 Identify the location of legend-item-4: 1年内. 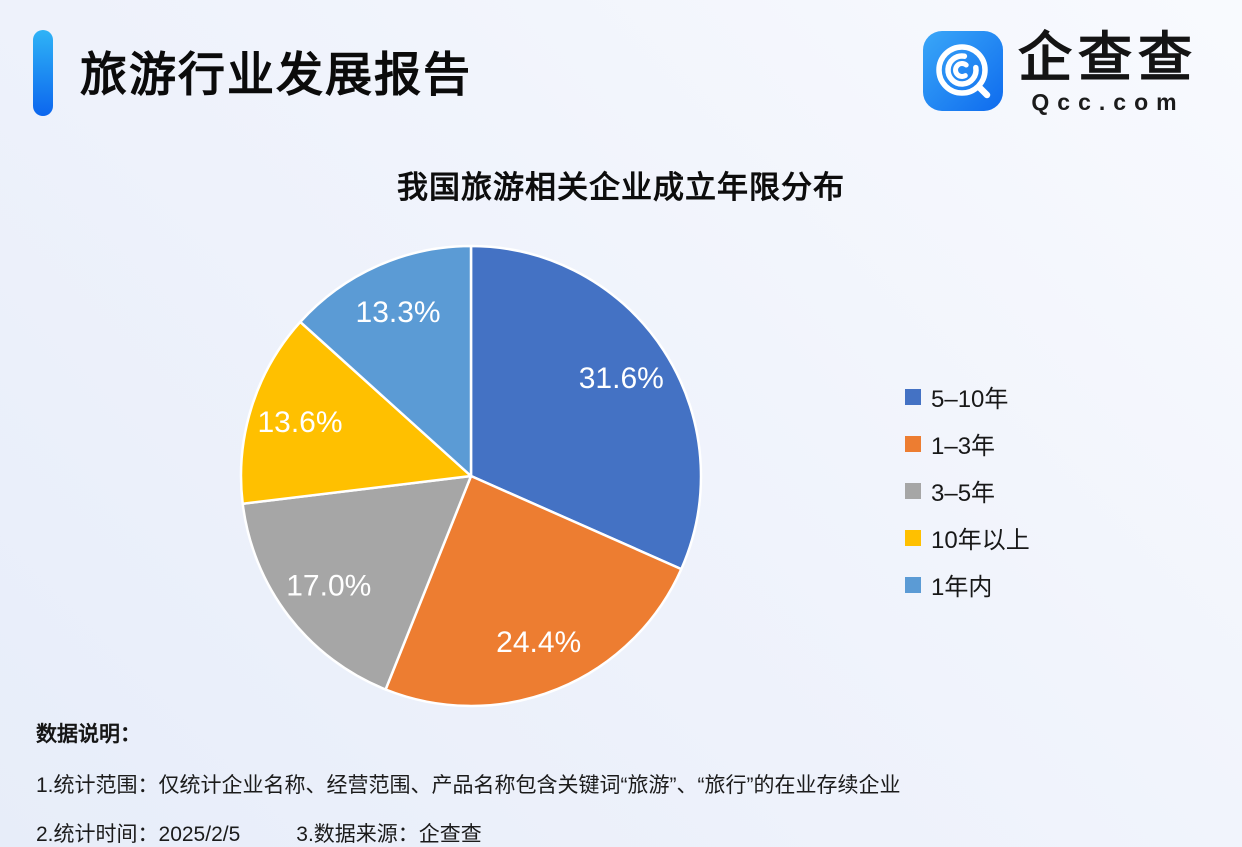
(967, 586).